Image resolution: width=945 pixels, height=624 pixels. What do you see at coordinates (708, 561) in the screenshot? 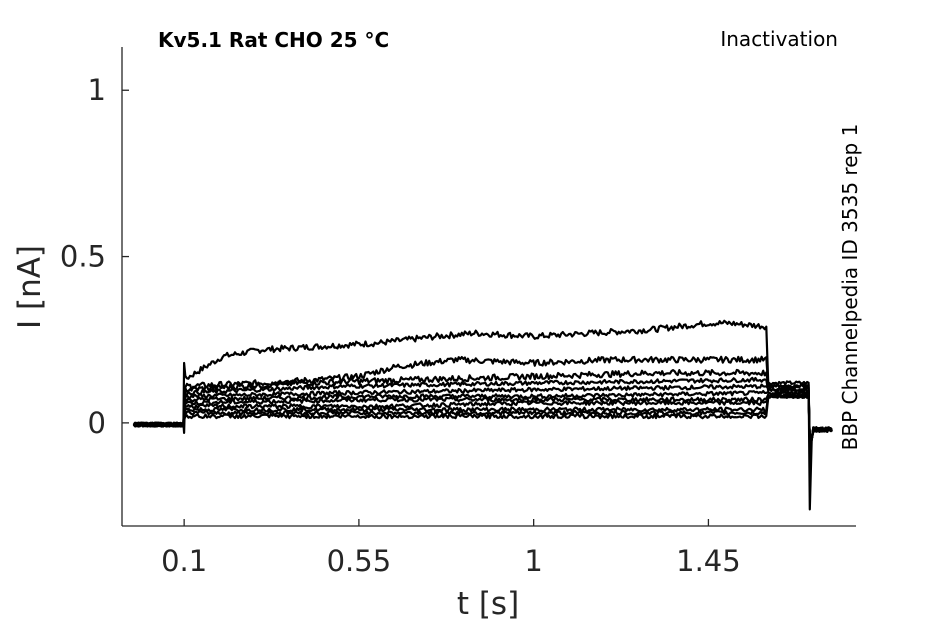
I see `x-tick-label: 1.45` at bounding box center [708, 561].